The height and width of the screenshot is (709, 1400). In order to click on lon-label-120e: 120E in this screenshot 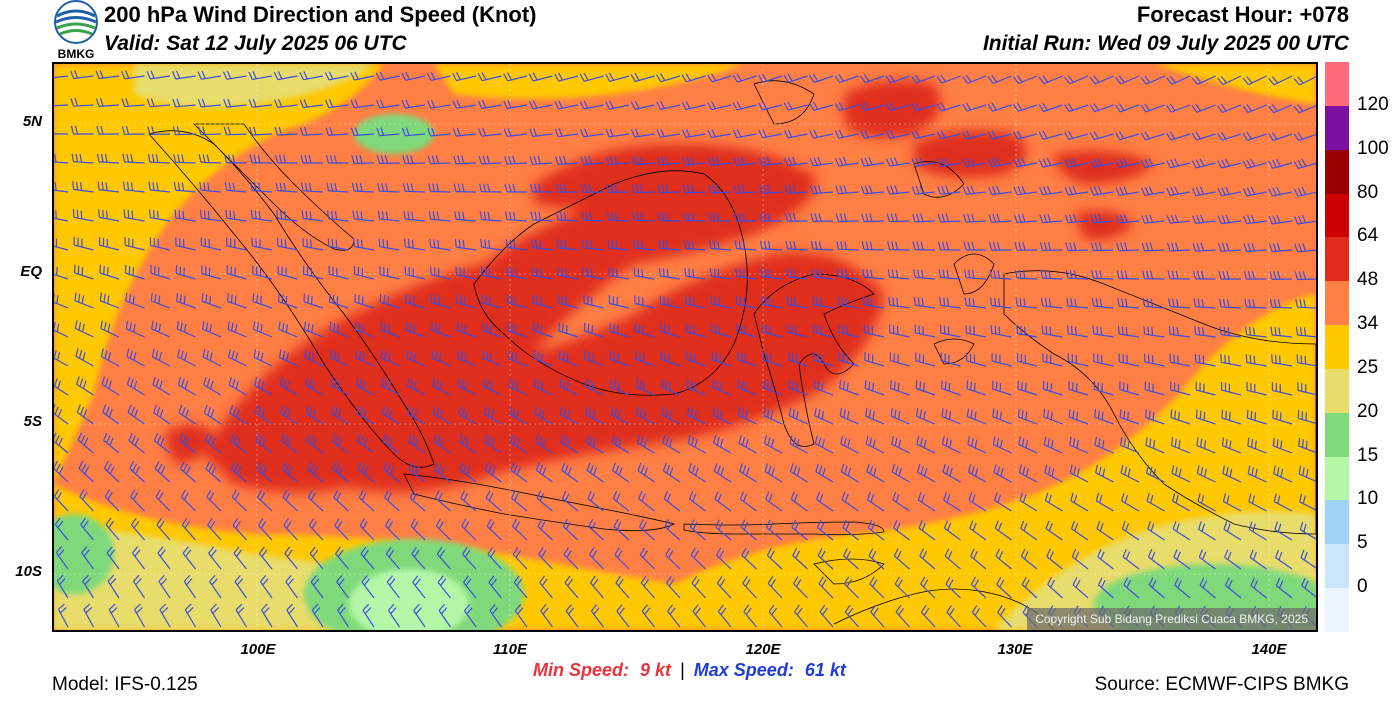, I will do `click(763, 649)`.